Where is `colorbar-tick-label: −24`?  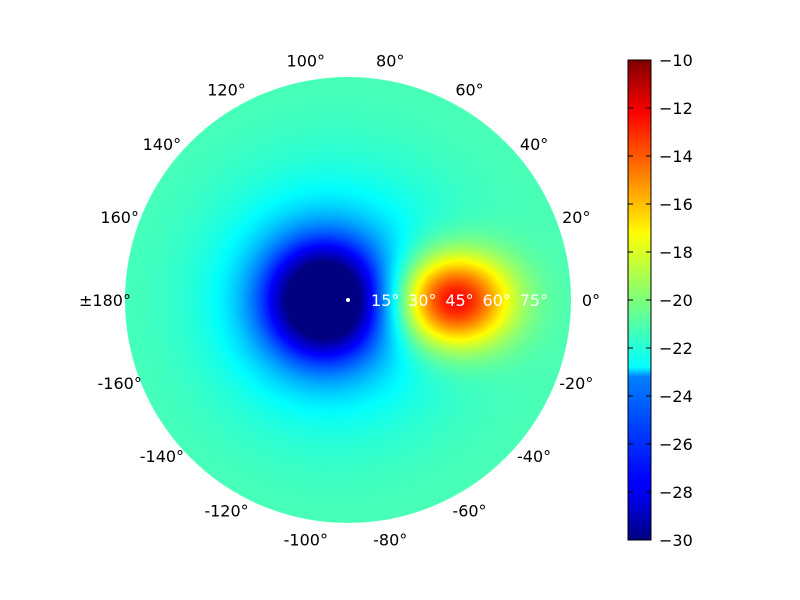 colorbar-tick-label: −24 is located at coordinates (676, 396).